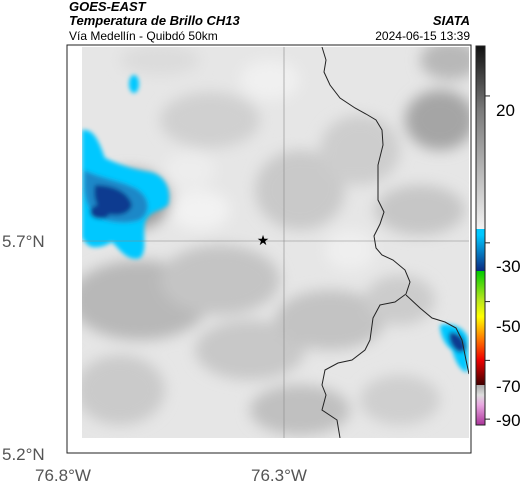  What do you see at coordinates (480, 328) in the screenshot?
I see `colorbar-convective-segment` at bounding box center [480, 328].